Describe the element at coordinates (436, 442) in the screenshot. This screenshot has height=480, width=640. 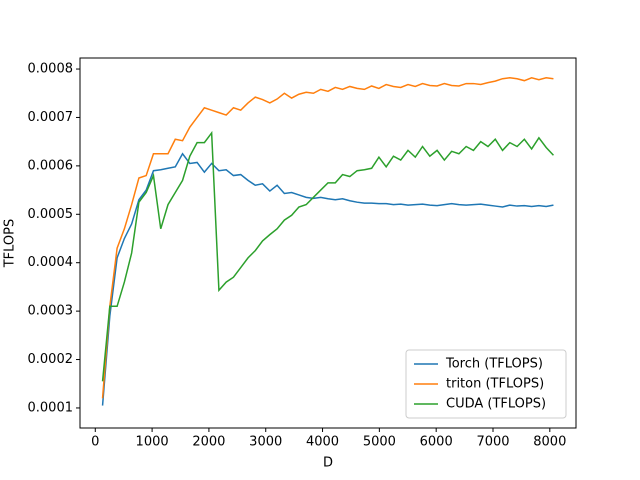
I see `x-tick-label: 6000` at that location.